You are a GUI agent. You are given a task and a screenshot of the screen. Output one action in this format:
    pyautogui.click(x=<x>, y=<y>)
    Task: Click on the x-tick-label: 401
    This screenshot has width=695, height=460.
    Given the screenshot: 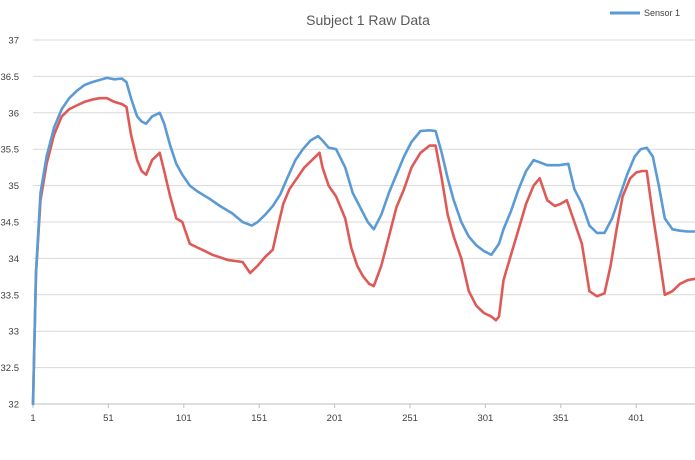 What is the action you would take?
    pyautogui.click(x=636, y=418)
    